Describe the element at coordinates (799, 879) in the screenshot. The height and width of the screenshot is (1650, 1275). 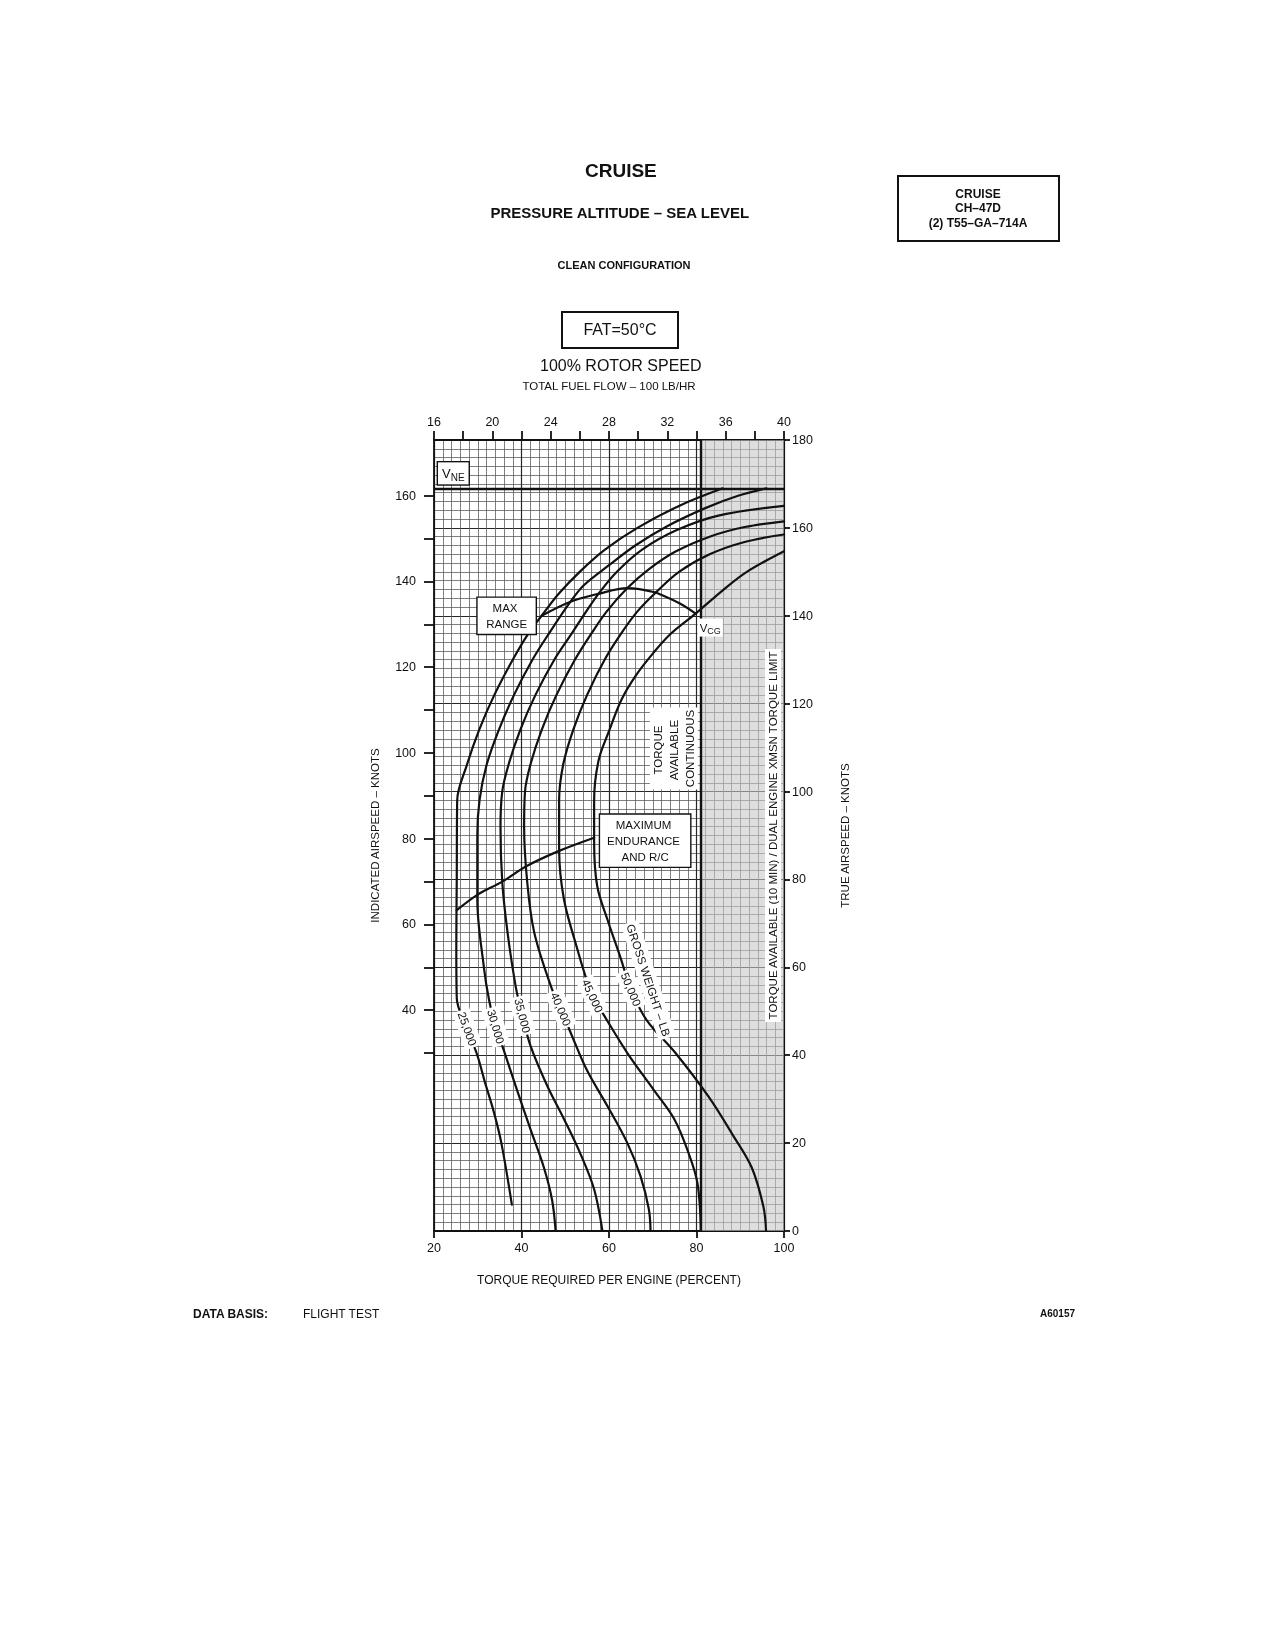
I see `y2-tick-label: 80` at that location.